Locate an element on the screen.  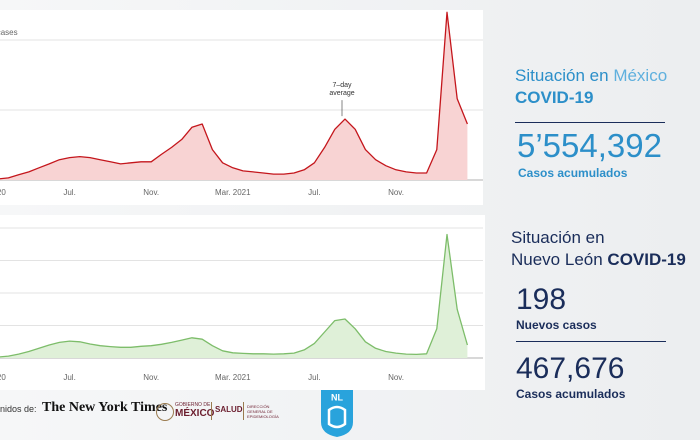
gob-1: GOBIERNO DE is located at coordinates (193, 405).